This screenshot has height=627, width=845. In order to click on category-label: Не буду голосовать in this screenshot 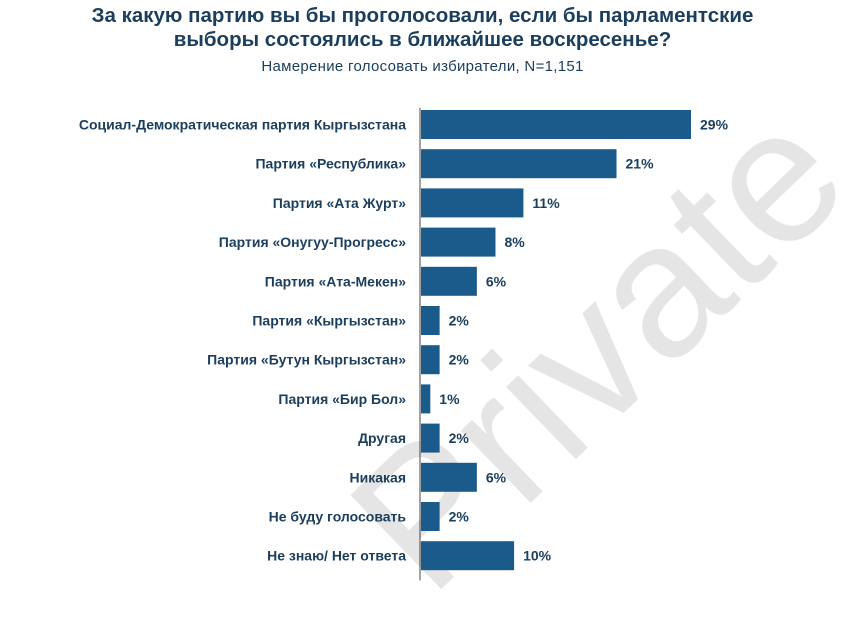, I will do `click(338, 517)`.